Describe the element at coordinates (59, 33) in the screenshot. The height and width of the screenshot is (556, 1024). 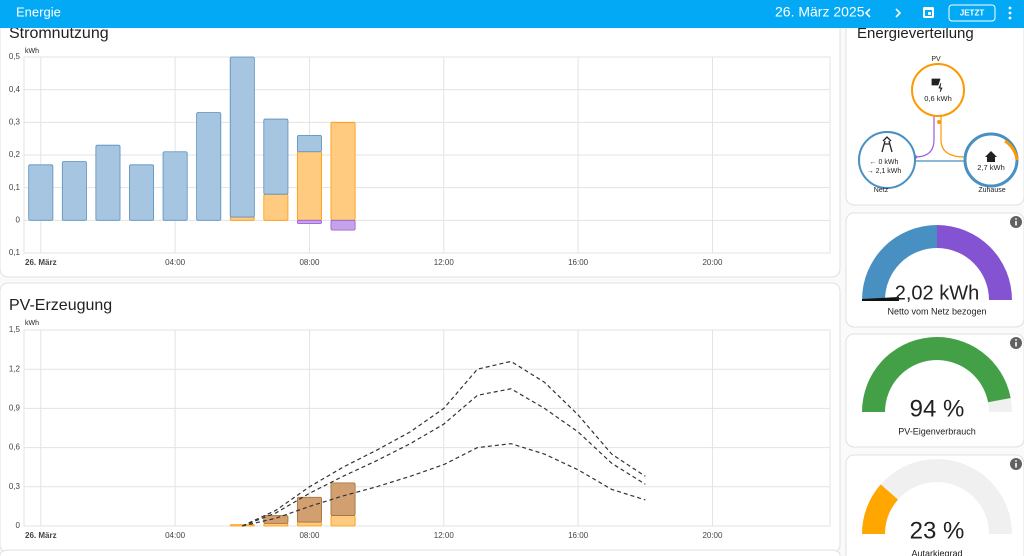
I see `card-title: Stromnutzung` at that location.